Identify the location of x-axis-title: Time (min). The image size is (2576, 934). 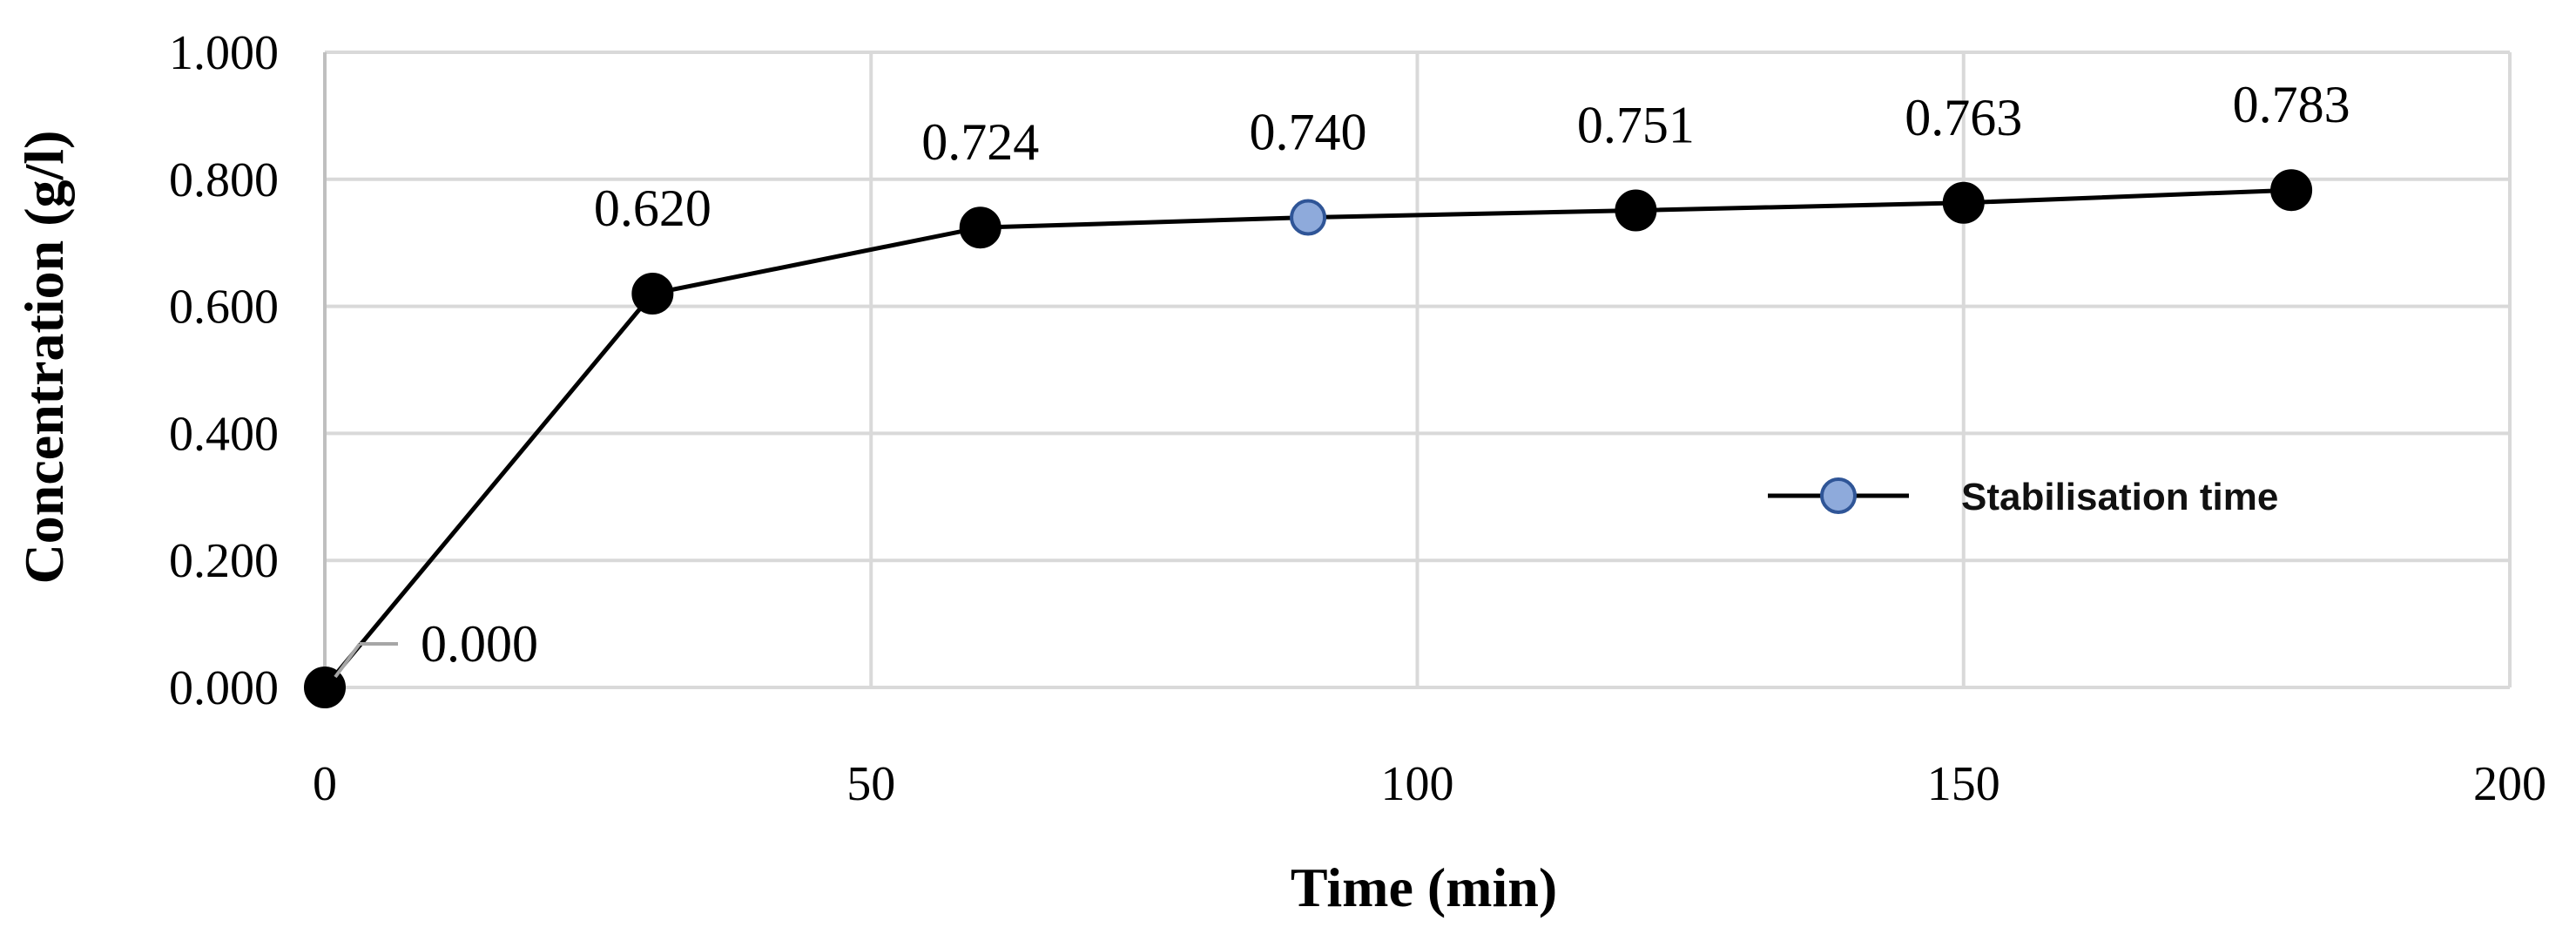
(1424, 887).